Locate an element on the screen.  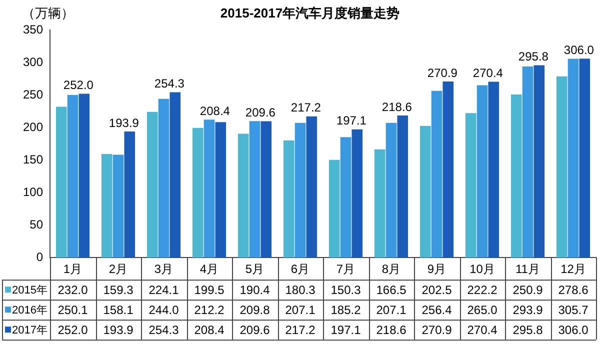
data-label: 193.9 is located at coordinates (118, 329).